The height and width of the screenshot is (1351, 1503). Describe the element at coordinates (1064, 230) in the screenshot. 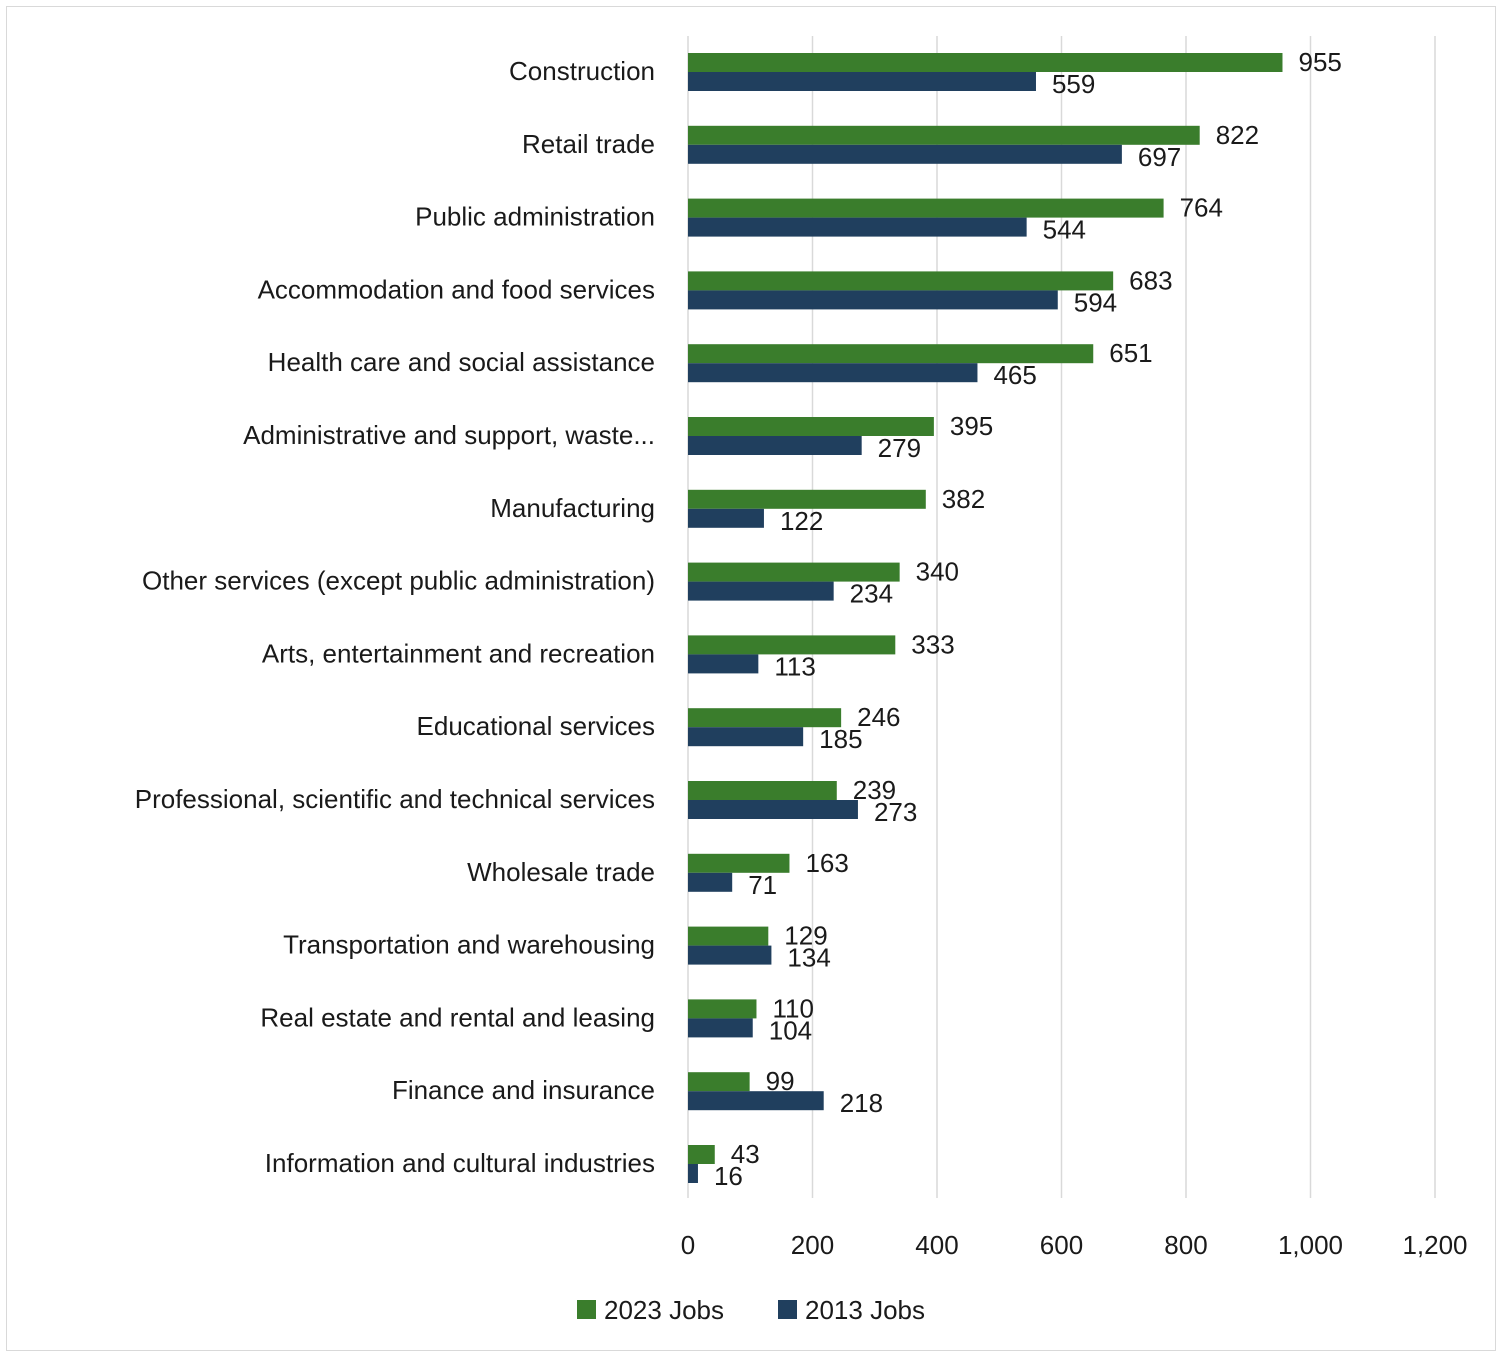

I see `data-label: 544` at that location.